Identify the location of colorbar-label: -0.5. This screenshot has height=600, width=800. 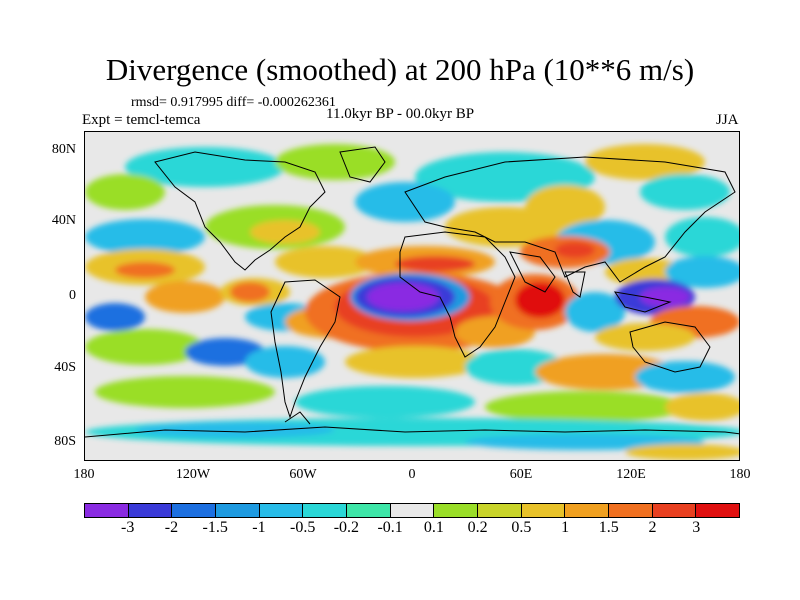
(302, 527).